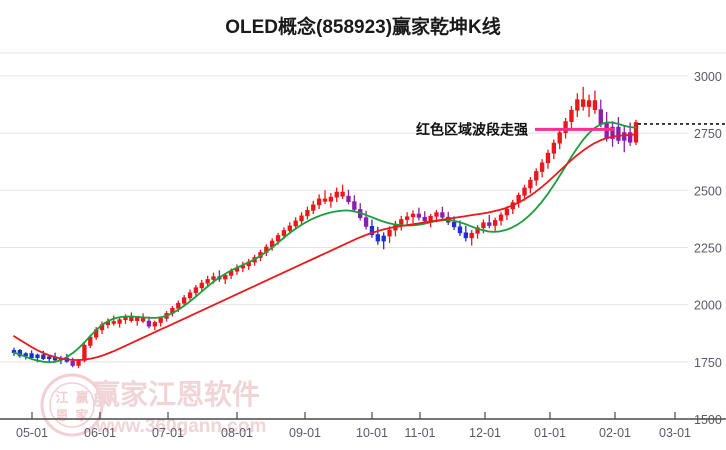 The height and width of the screenshot is (450, 726). I want to click on annotation-group: 红色区域波段走强, so click(515, 129).